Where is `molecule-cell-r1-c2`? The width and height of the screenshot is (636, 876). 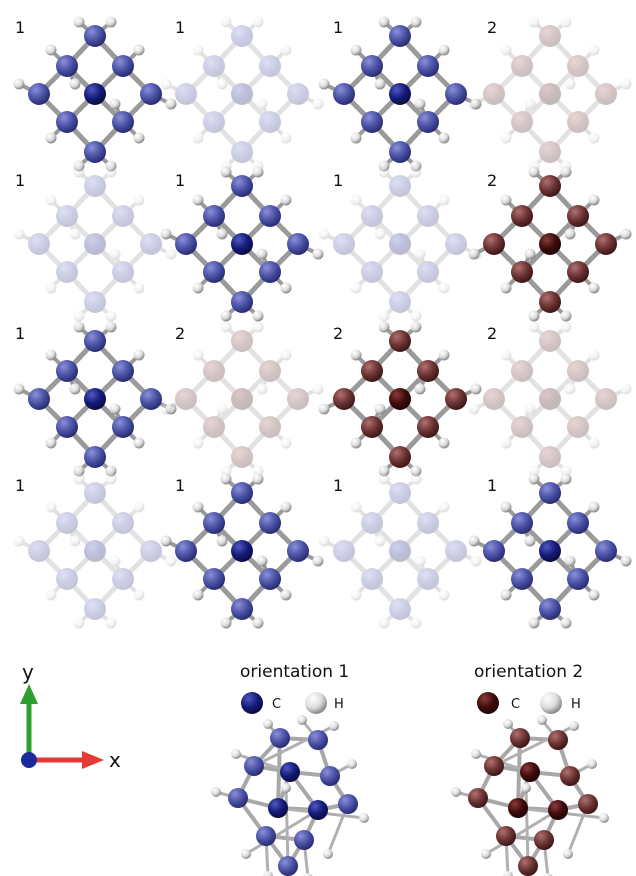 molecule-cell-r1-c2 is located at coordinates (242, 94).